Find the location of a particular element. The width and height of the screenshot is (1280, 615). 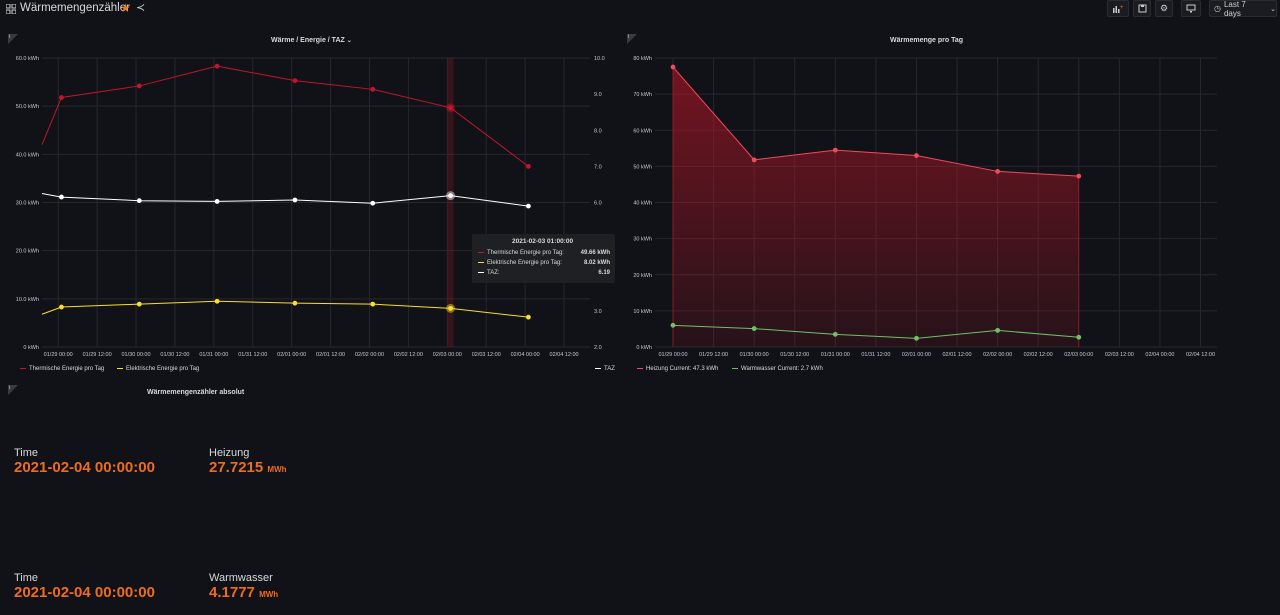

dashboard-title: Wärmemengenzähler is located at coordinates (75, 8).